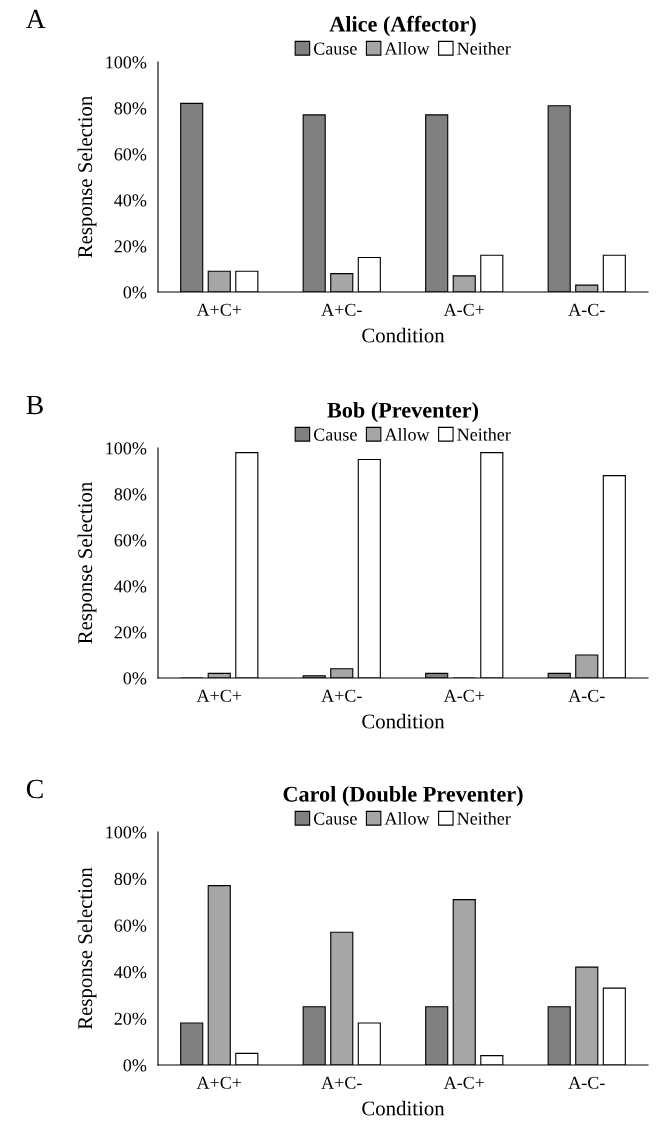 The image size is (656, 1133). I want to click on chart-title: Alice (Affector), so click(402, 26).